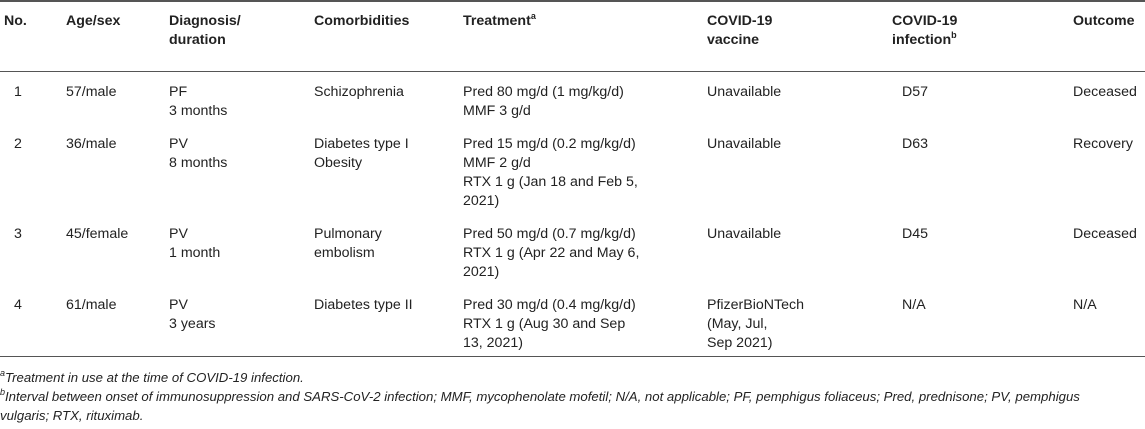  What do you see at coordinates (18, 91) in the screenshot?
I see `cell-no: 1` at bounding box center [18, 91].